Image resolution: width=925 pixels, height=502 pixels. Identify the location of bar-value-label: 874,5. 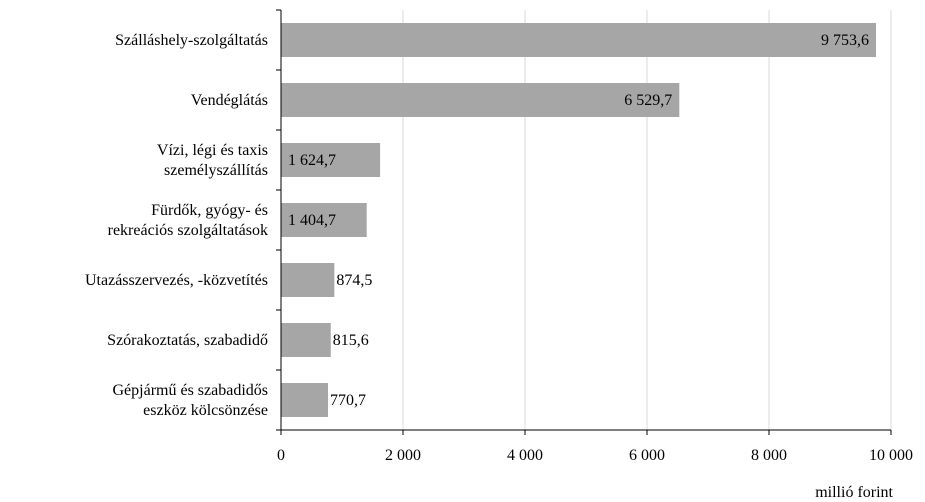
(354, 280).